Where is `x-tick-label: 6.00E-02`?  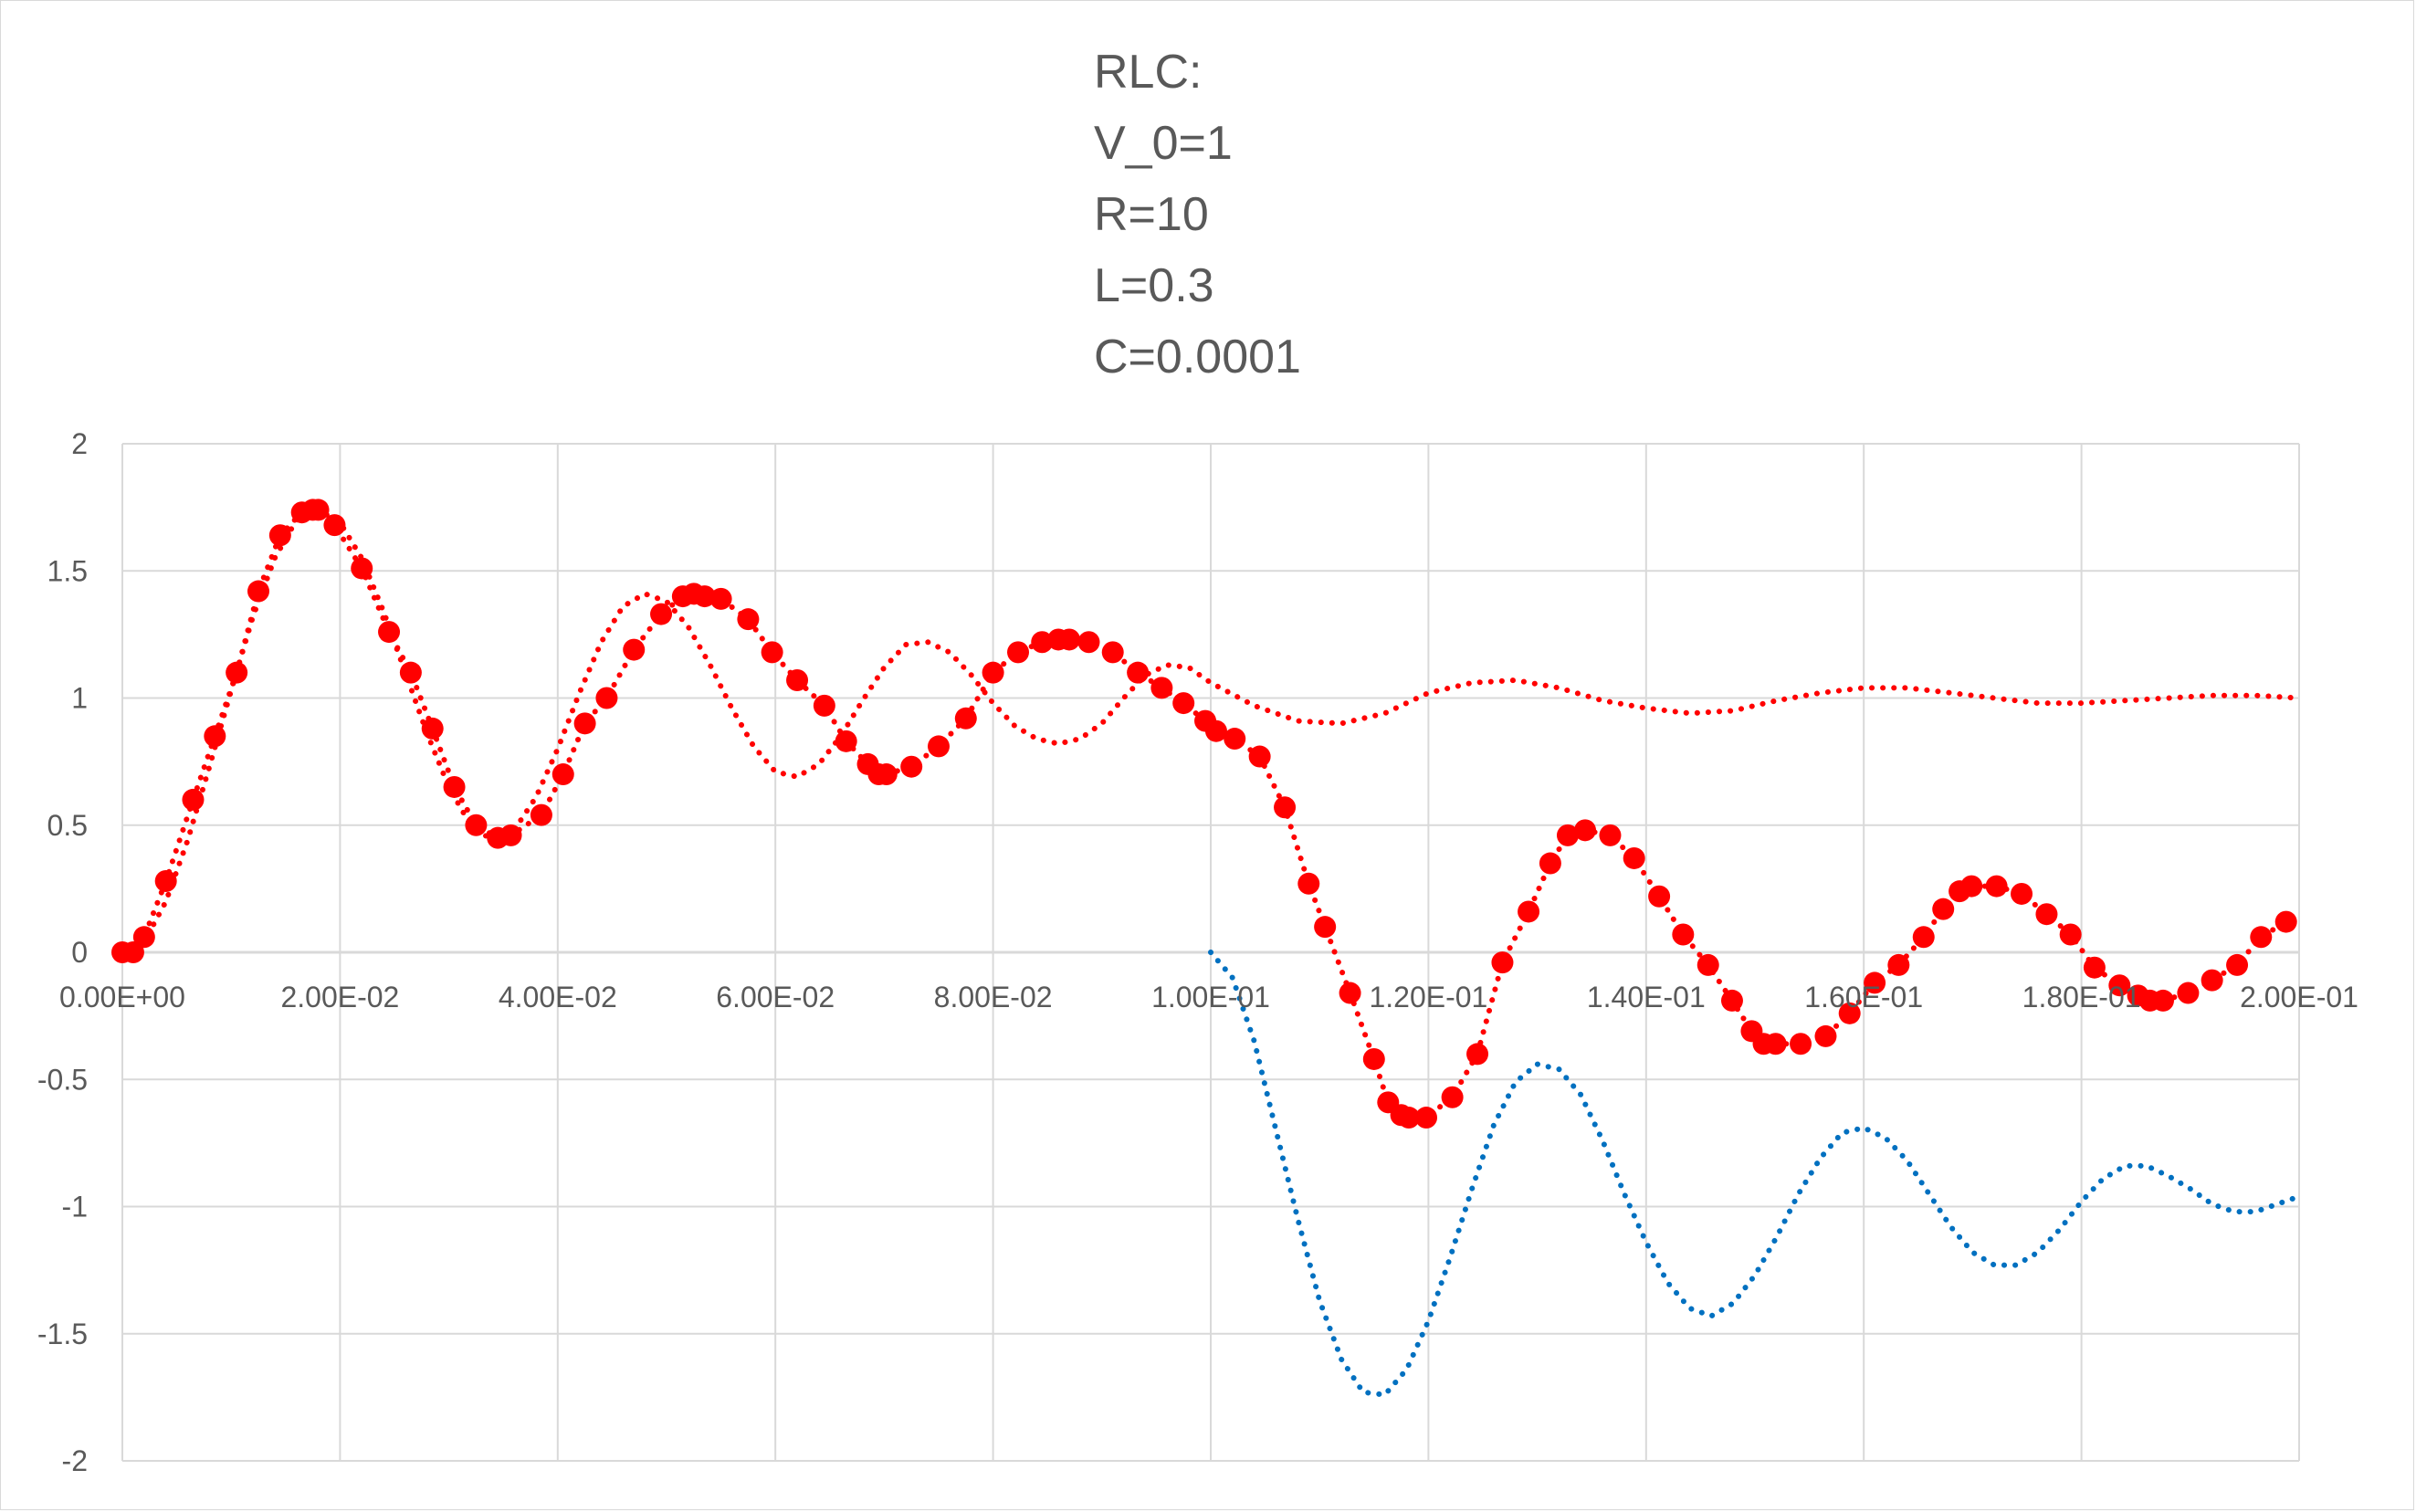 x-tick-label: 6.00E-02 is located at coordinates (775, 997).